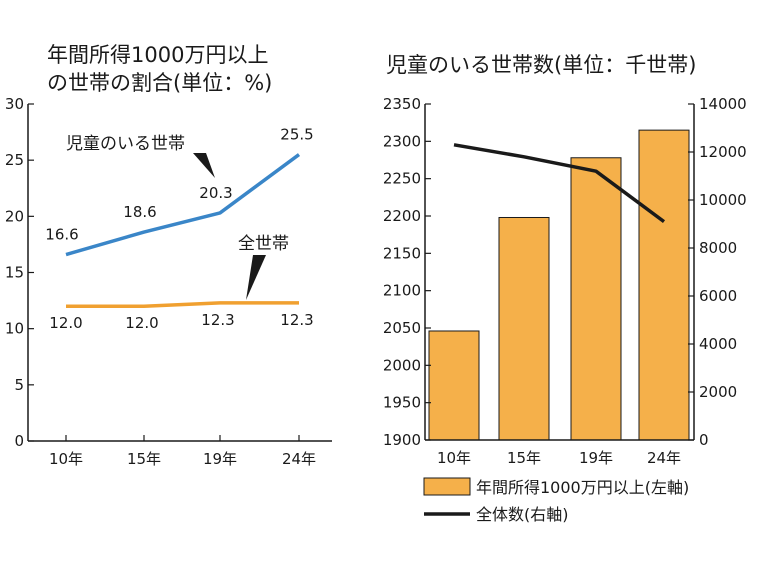 Image resolution: width=760 pixels, height=570 pixels. I want to click on right-x-tick-label: 19年, so click(596, 458).